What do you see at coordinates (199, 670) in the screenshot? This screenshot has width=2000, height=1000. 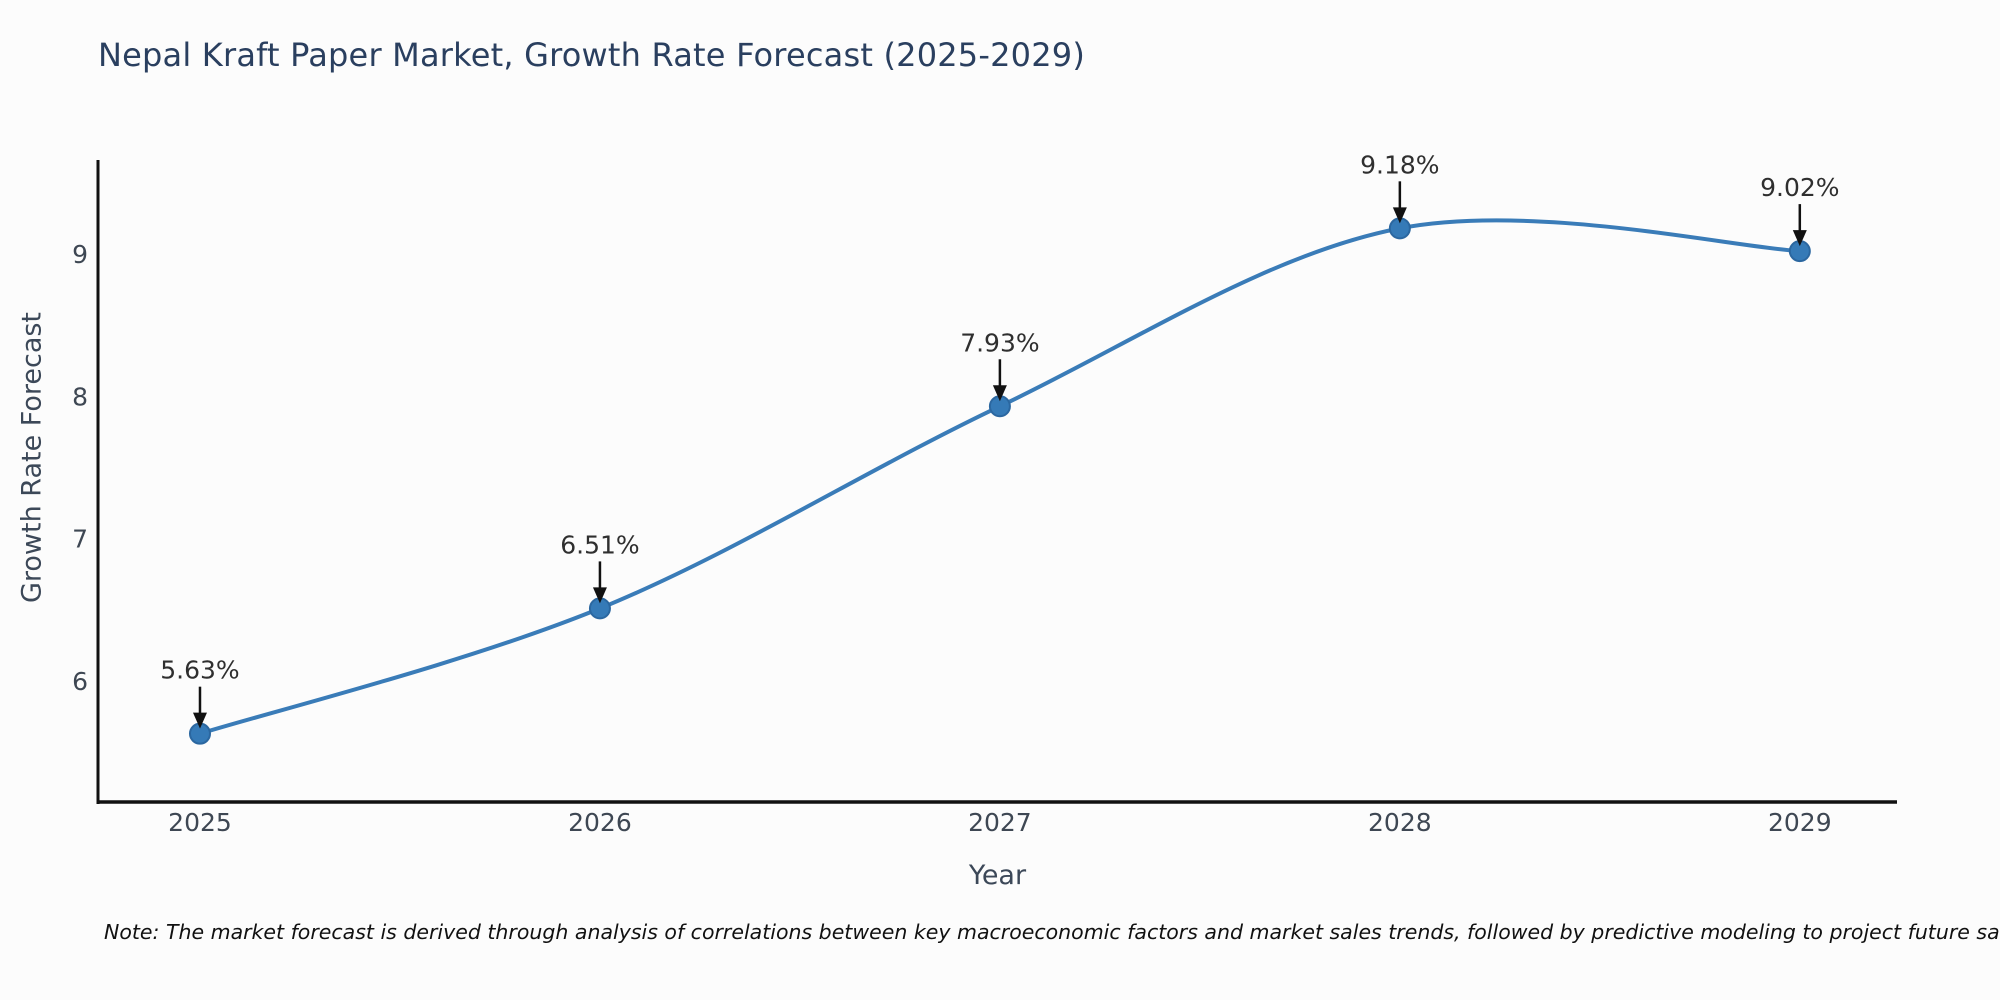 I see `point-value-label: 5.63%` at bounding box center [199, 670].